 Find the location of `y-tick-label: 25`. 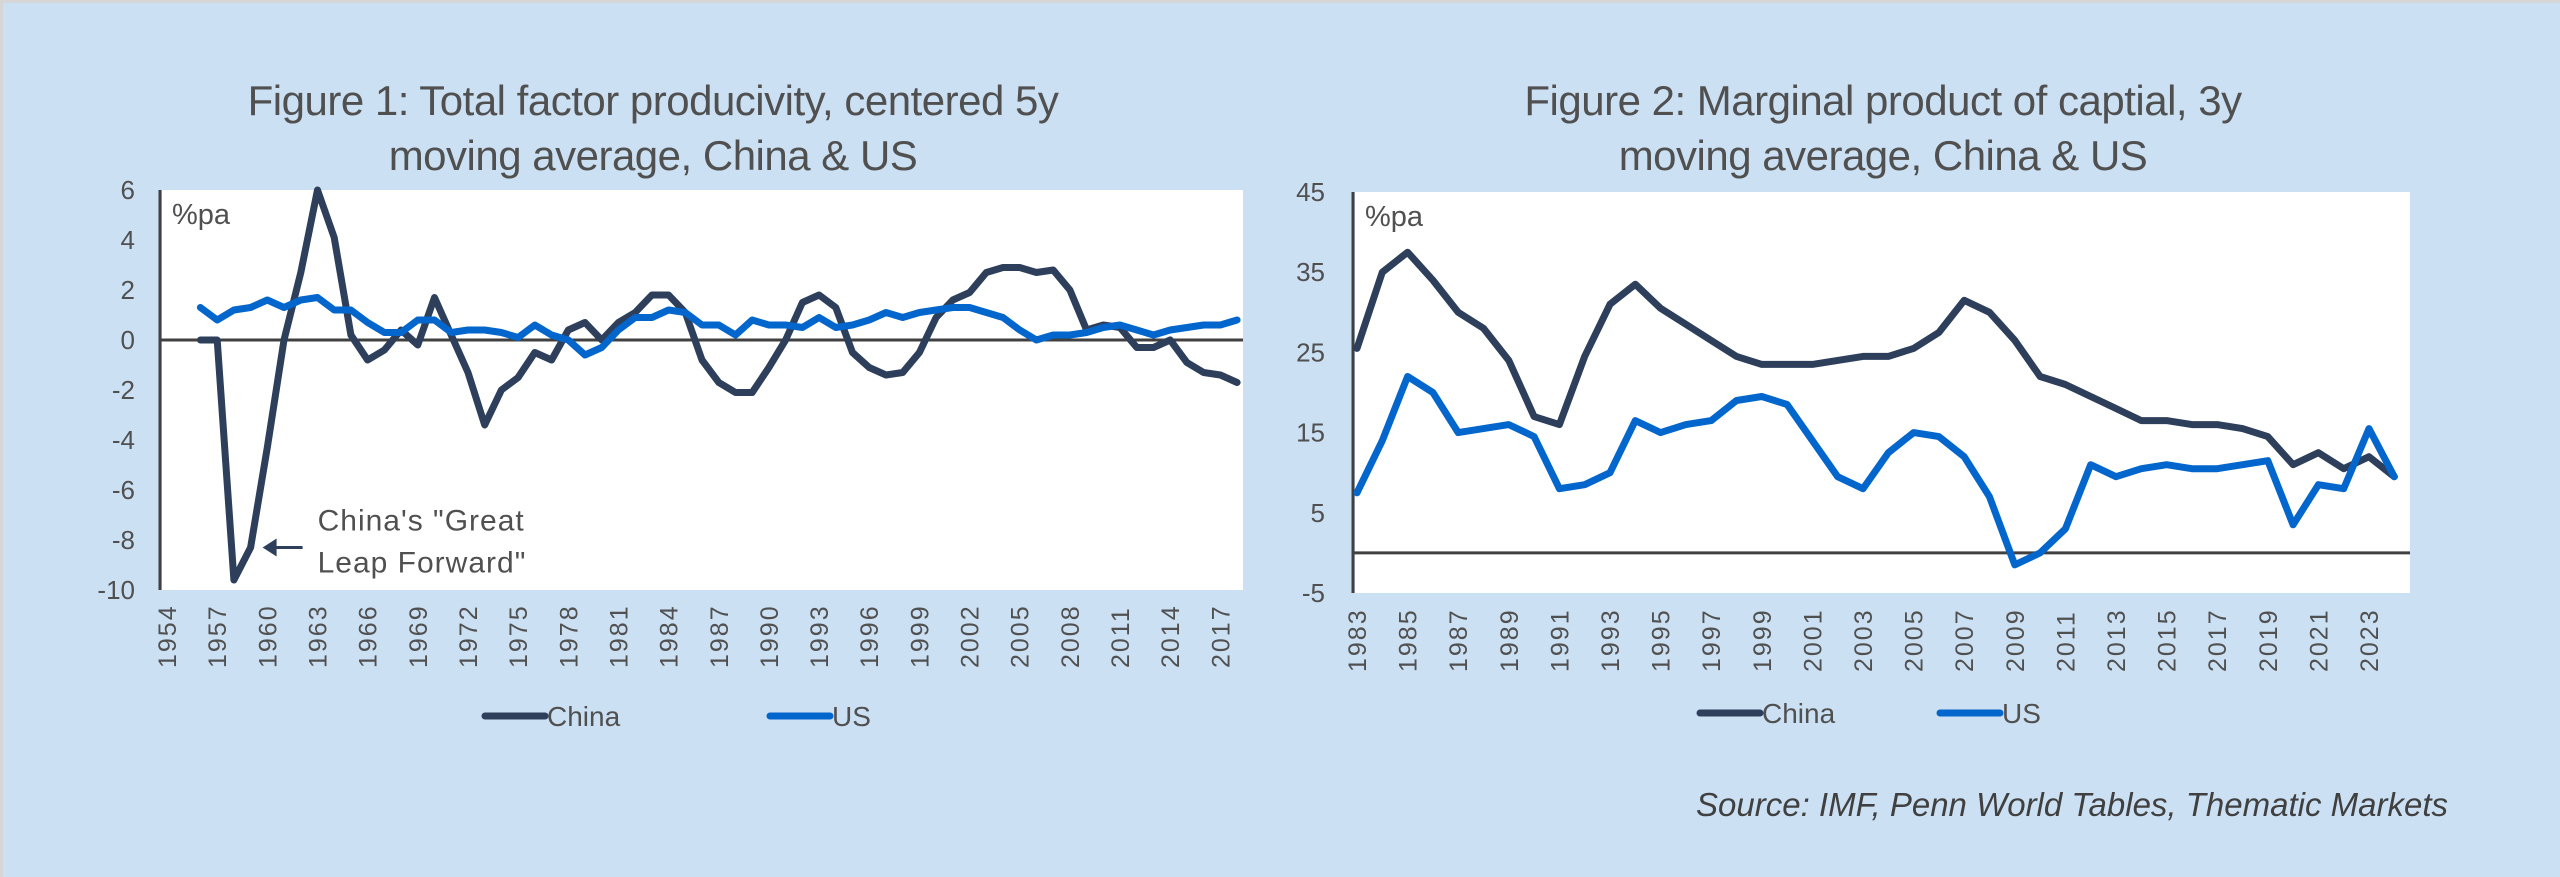

y-tick-label: 25 is located at coordinates (1310, 352).